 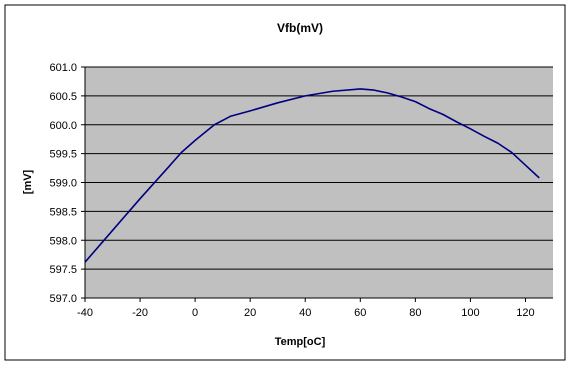 What do you see at coordinates (63, 68) in the screenshot?
I see `y-tick-label: 601.0` at bounding box center [63, 68].